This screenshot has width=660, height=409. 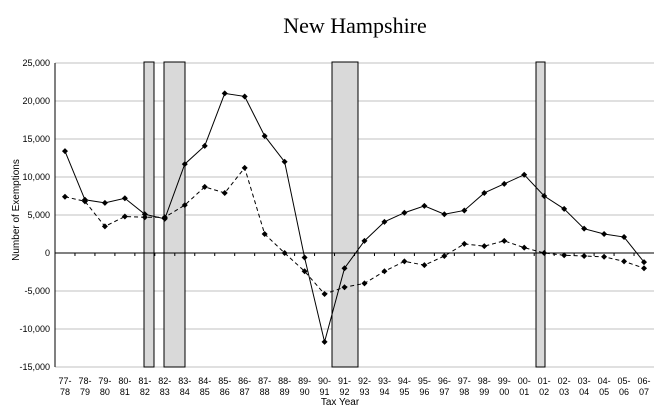 What do you see at coordinates (164, 386) in the screenshot?
I see `x-tick-label: 82-83` at bounding box center [164, 386].